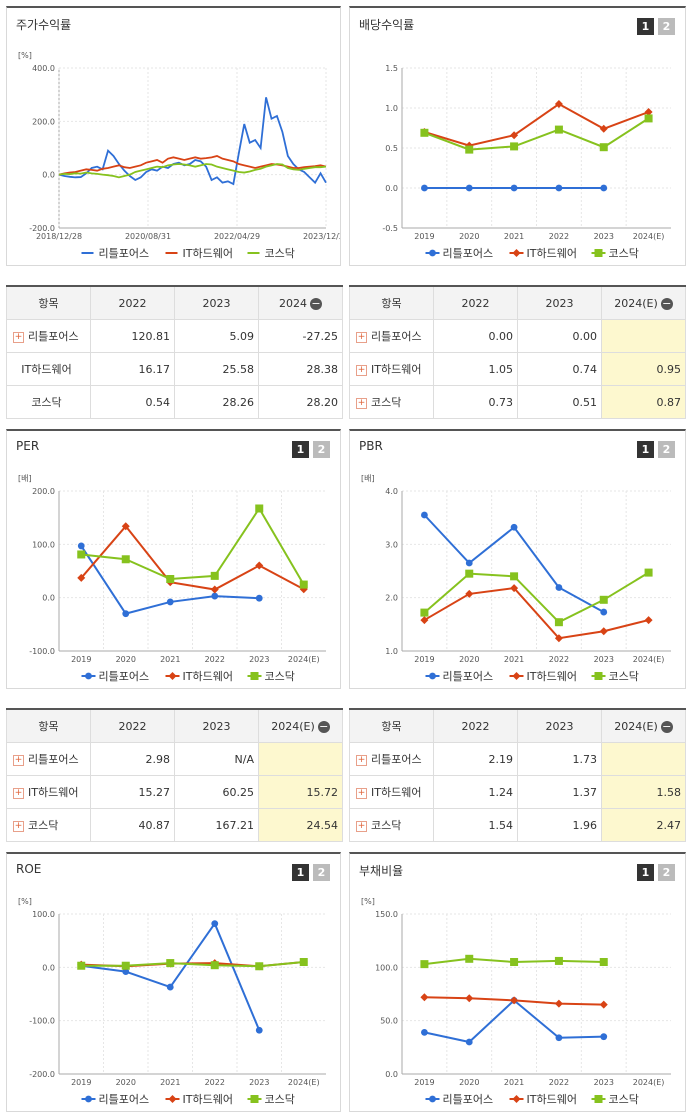 The width and height of the screenshot is (691, 1115). Describe the element at coordinates (215, 1082) in the screenshot. I see `x-tick-label: 2022` at that location.